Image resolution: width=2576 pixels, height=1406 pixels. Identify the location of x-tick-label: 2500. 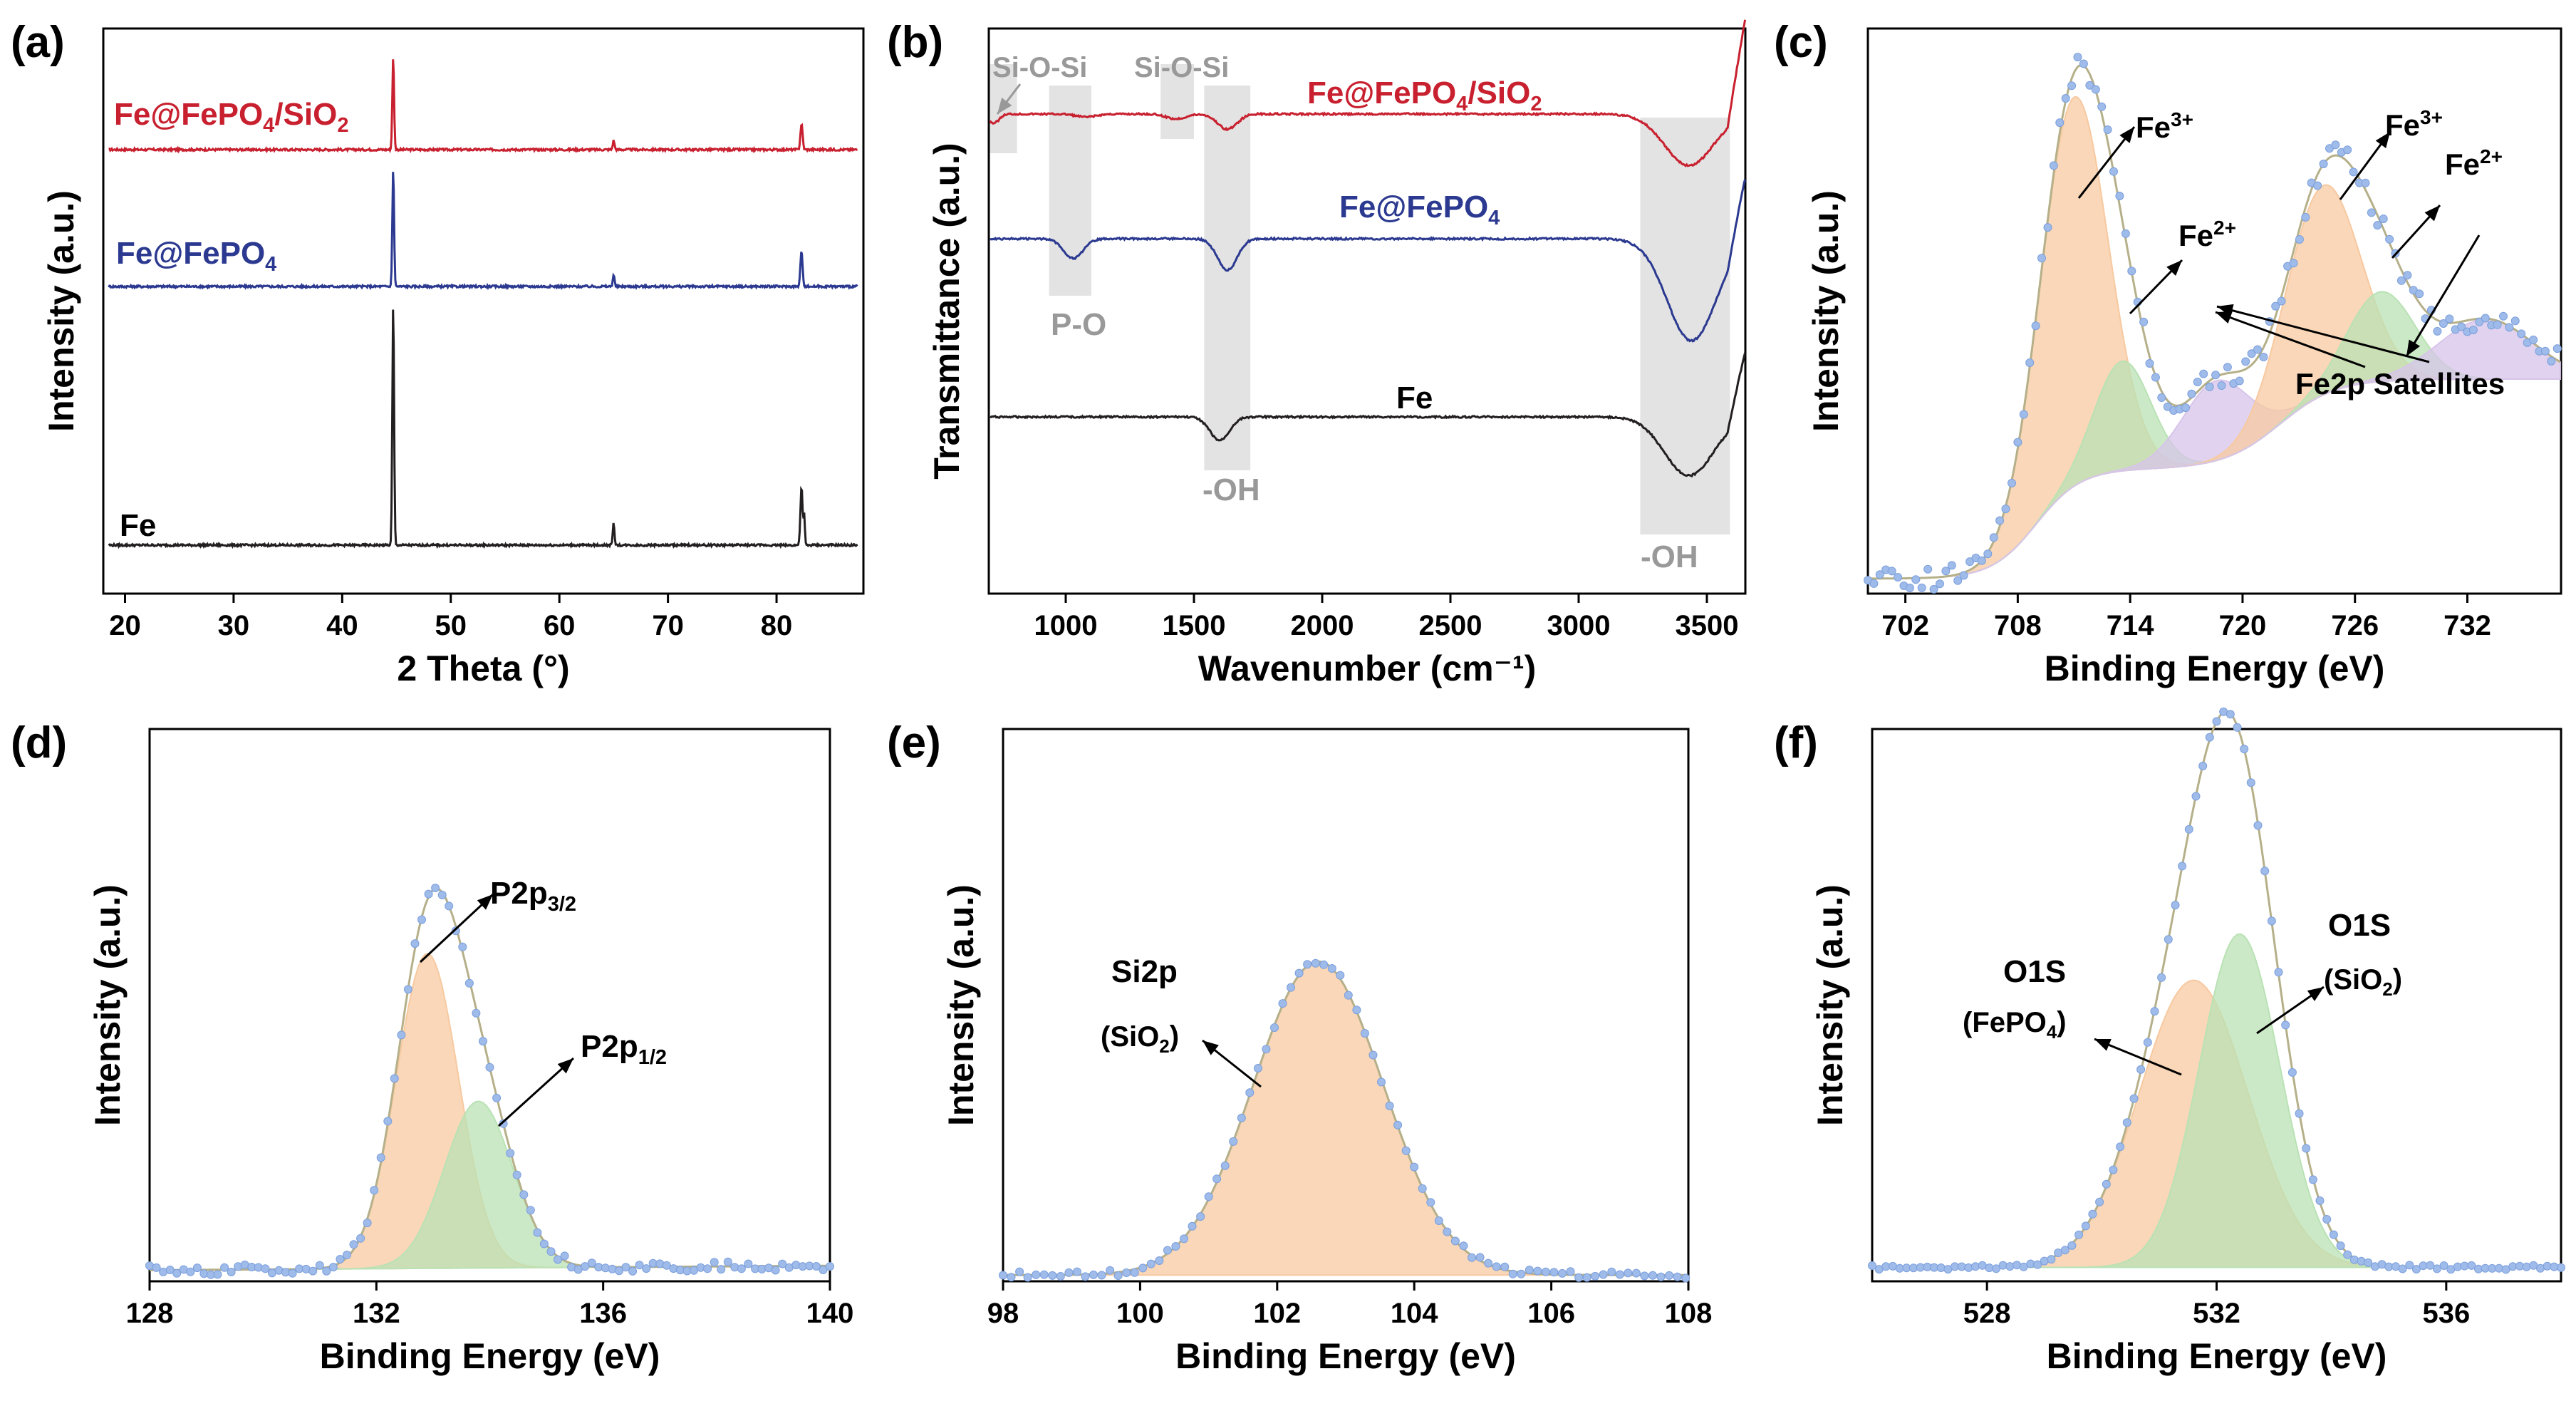
(1450, 625).